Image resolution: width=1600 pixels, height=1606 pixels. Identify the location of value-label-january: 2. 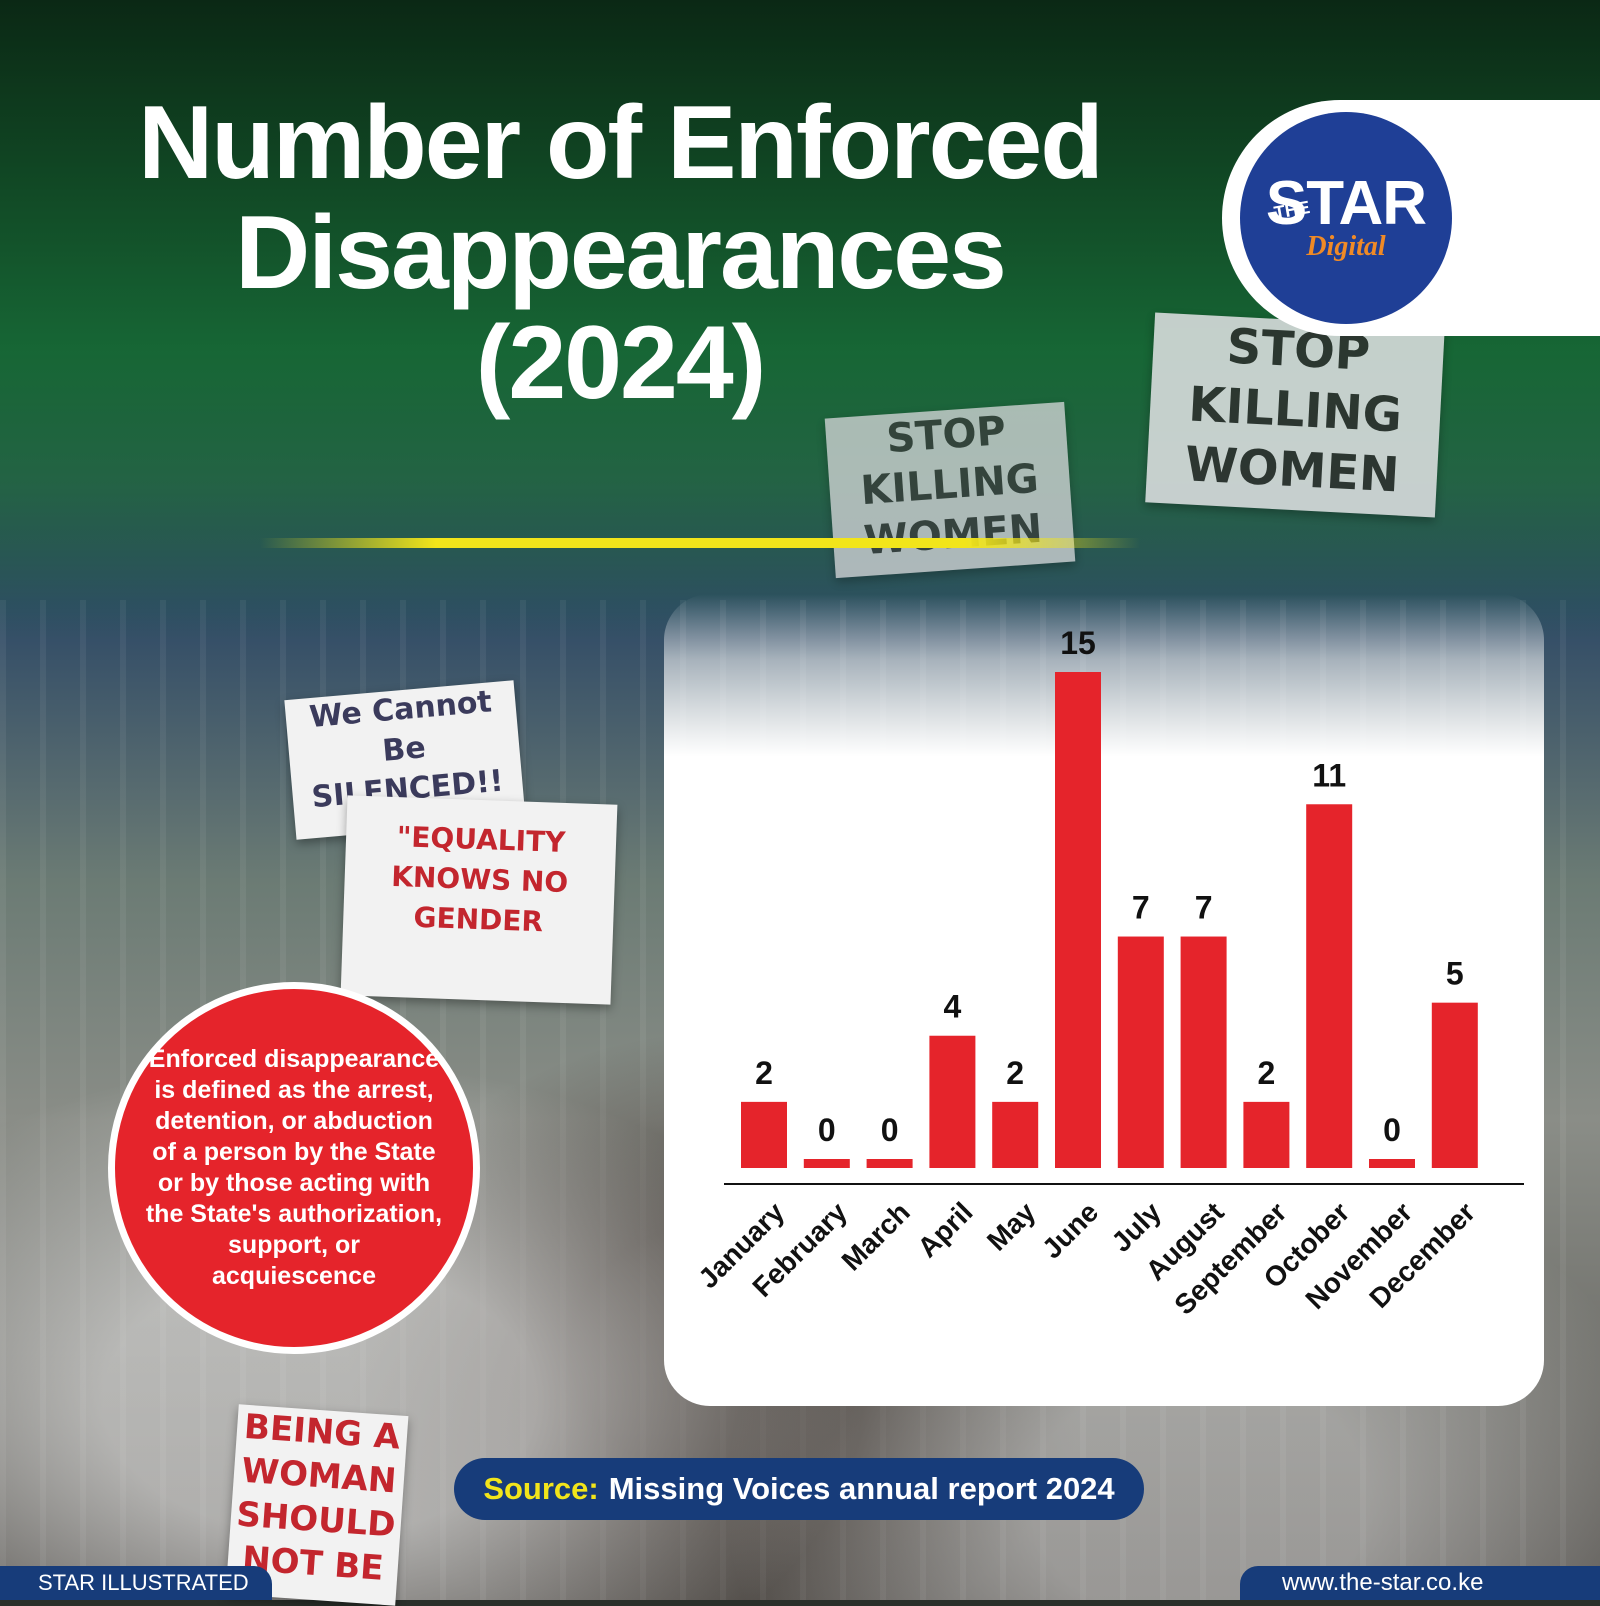
(764, 1073).